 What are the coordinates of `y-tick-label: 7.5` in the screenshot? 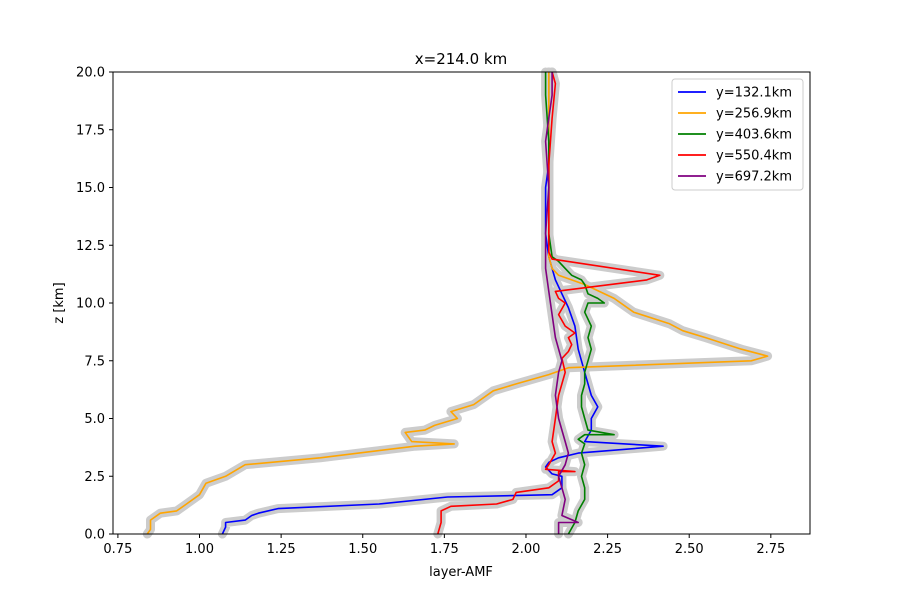 It's located at (94, 361).